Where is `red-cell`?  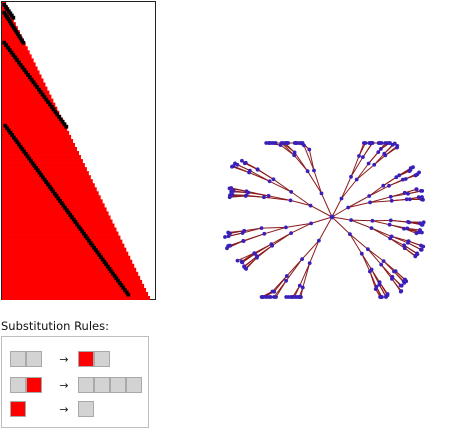
red-cell is located at coordinates (18, 409).